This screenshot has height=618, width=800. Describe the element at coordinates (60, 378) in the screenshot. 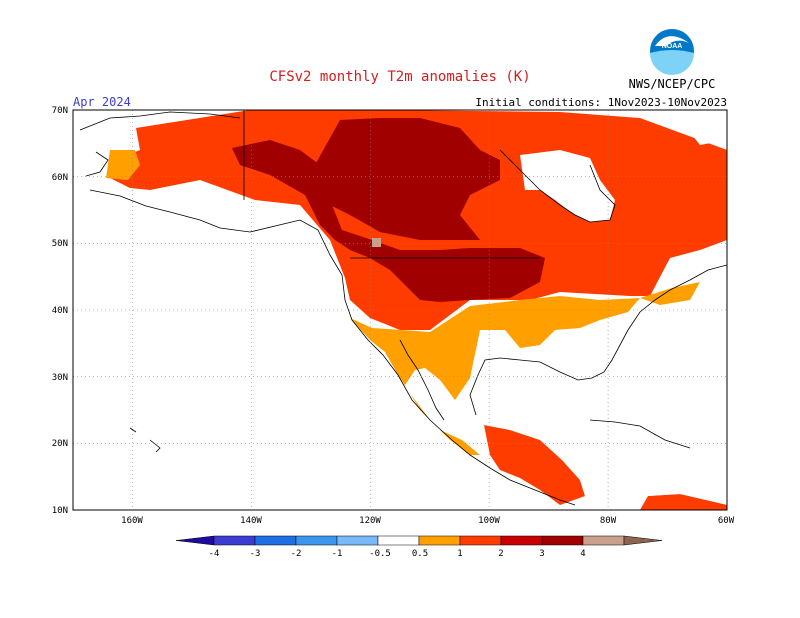

I see `lat-tick-label: 30N` at that location.